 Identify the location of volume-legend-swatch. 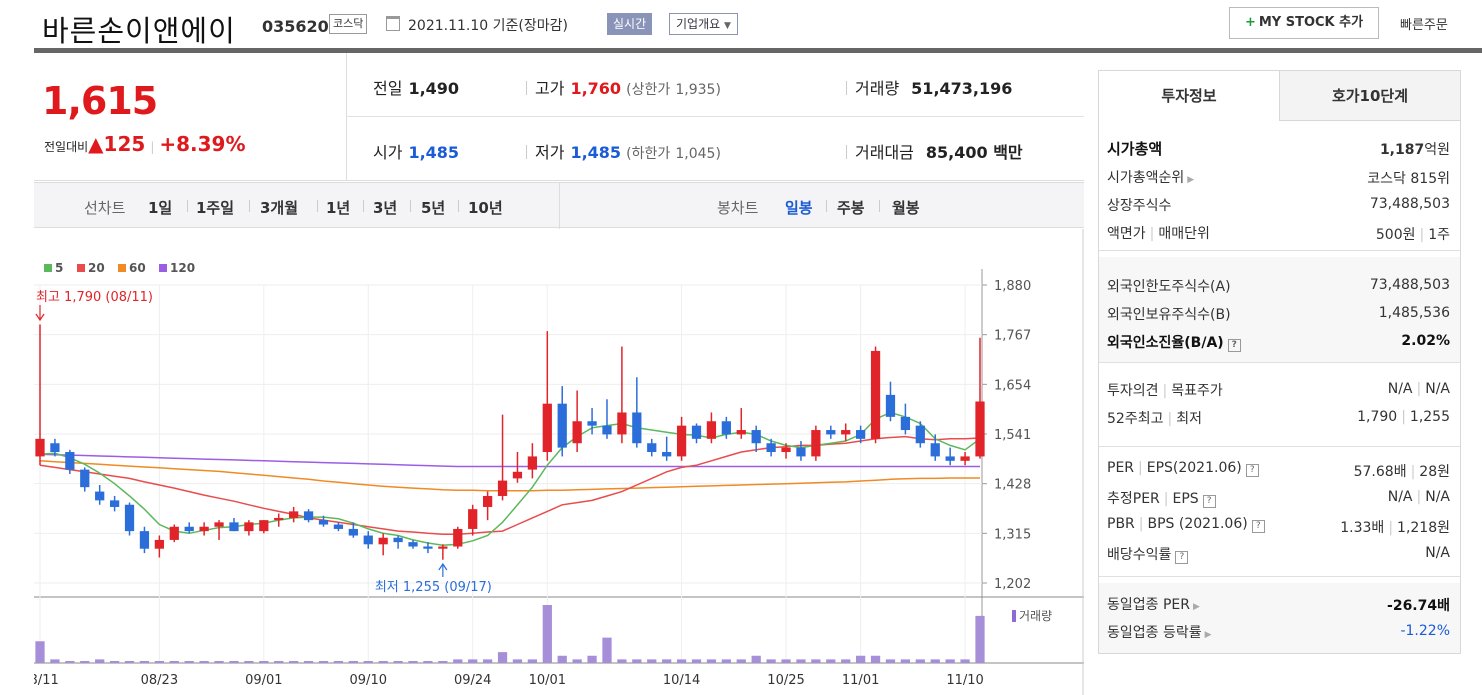
(1014, 616).